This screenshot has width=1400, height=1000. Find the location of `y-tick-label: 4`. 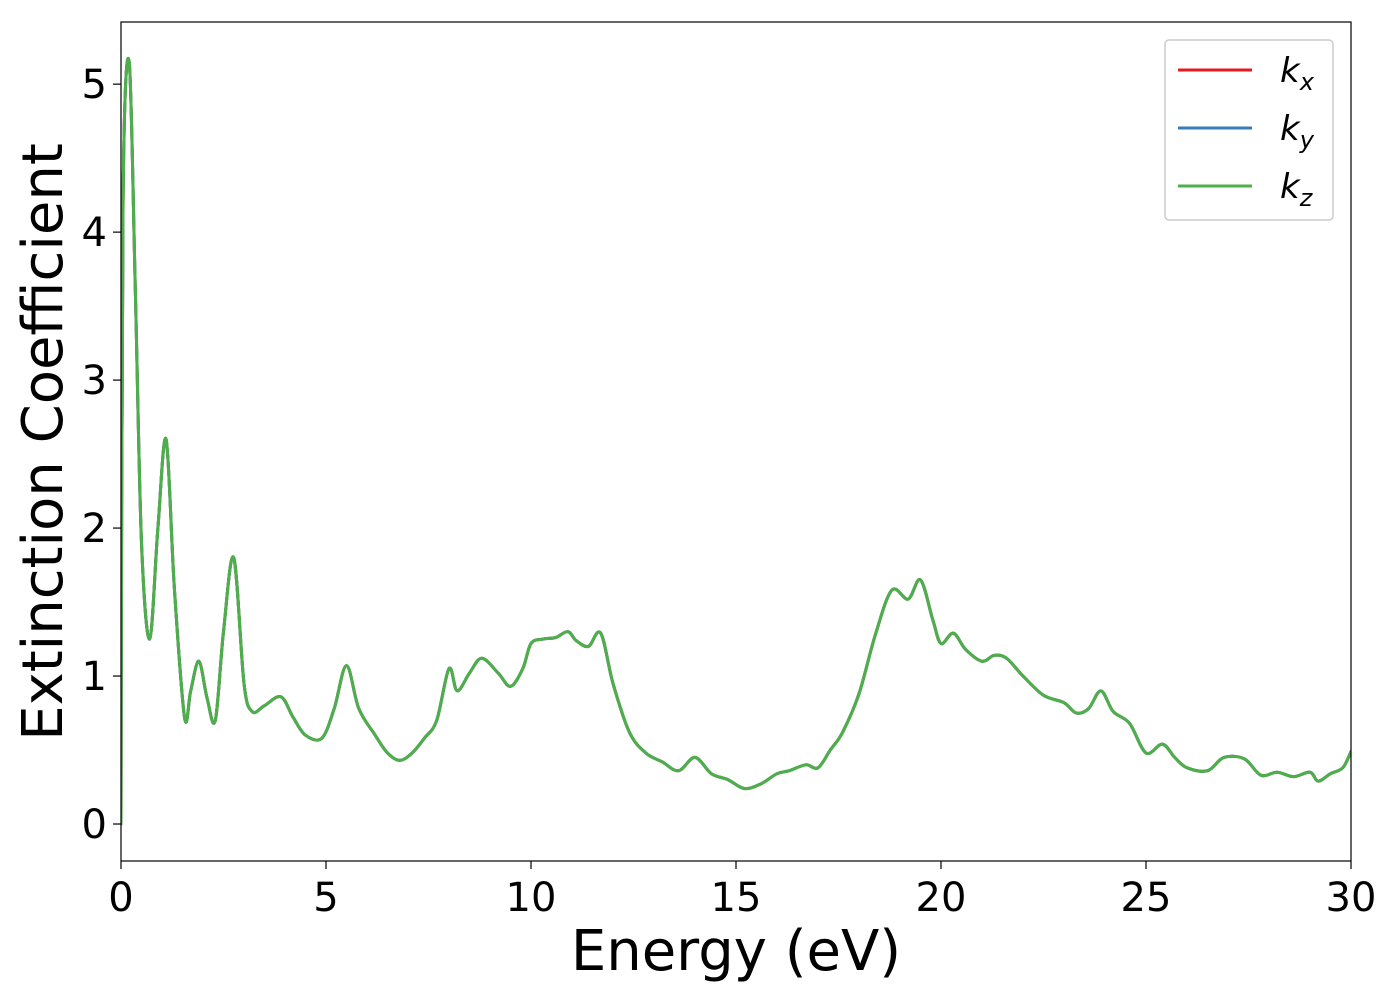

y-tick-label: 4 is located at coordinates (94, 233).